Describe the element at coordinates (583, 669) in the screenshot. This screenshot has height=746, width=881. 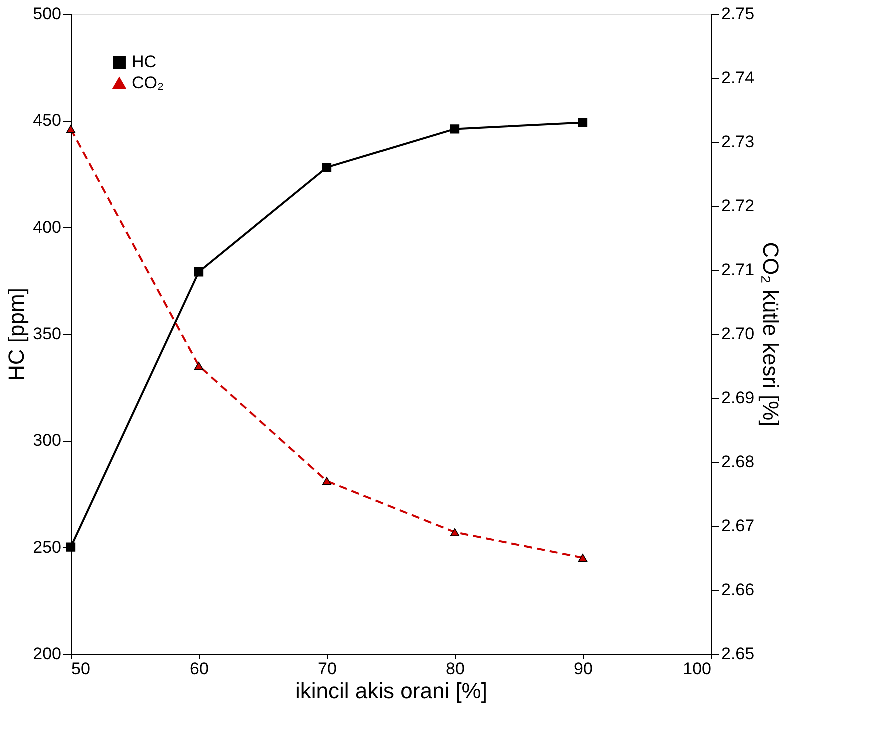
I see `x-tick-label: 90` at that location.